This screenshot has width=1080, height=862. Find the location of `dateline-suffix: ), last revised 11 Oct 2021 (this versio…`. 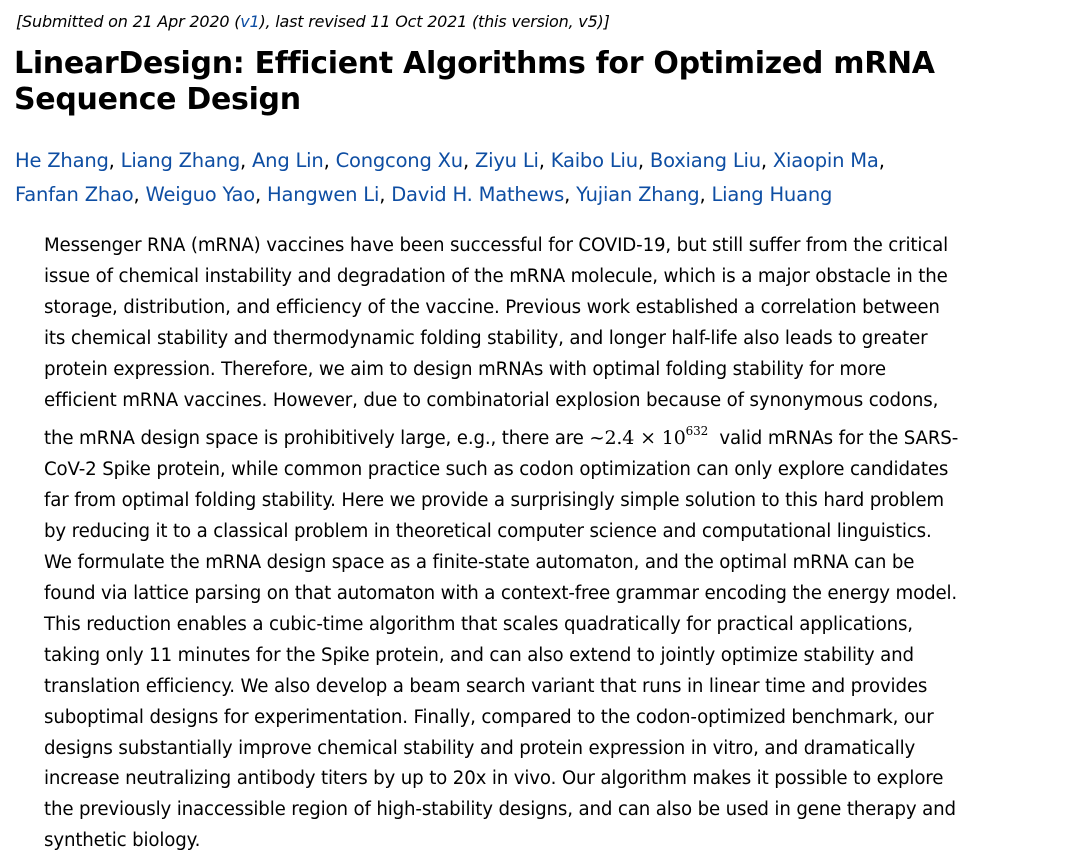

dateline-suffix: ), last revised 11 Oct 2021 (this versio… is located at coordinates (434, 21).